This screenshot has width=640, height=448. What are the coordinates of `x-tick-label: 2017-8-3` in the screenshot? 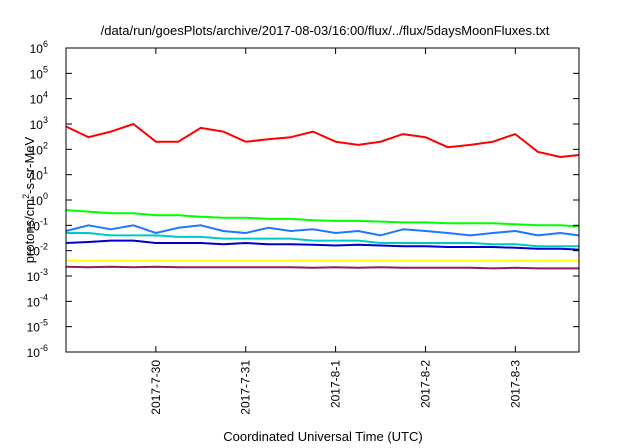 It's located at (515, 384).